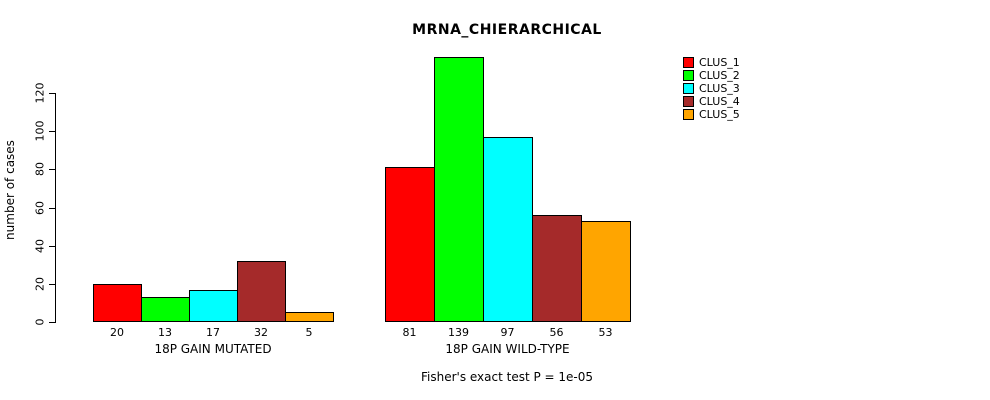 This screenshot has width=990, height=400. Describe the element at coordinates (165, 332) in the screenshot. I see `bar-value-label: 13` at that location.